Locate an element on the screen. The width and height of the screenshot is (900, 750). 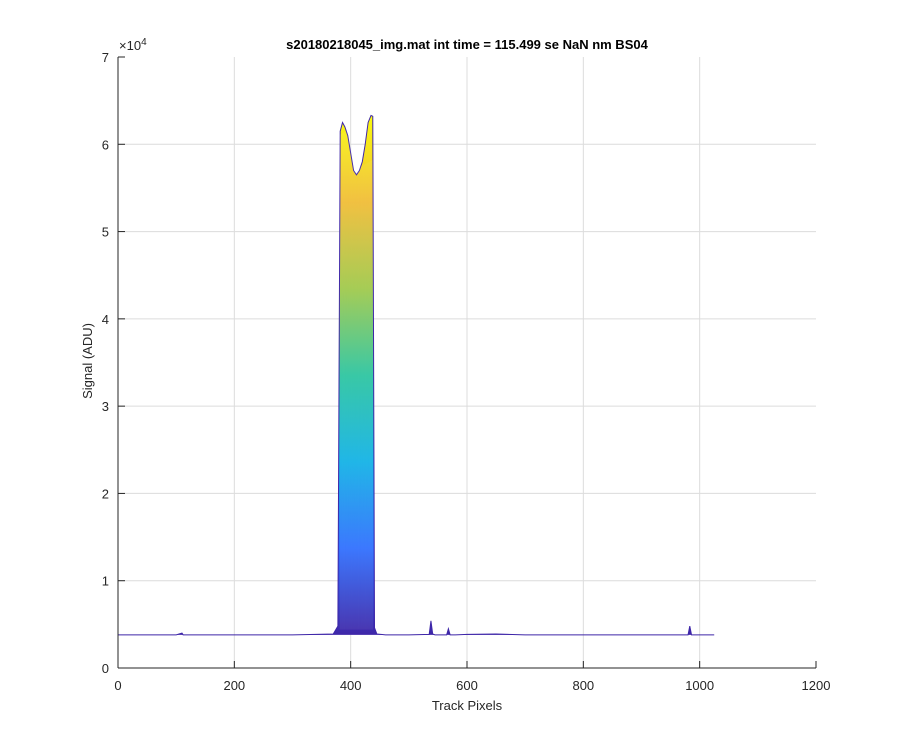
y-tick-label: 1 is located at coordinates (105, 581).